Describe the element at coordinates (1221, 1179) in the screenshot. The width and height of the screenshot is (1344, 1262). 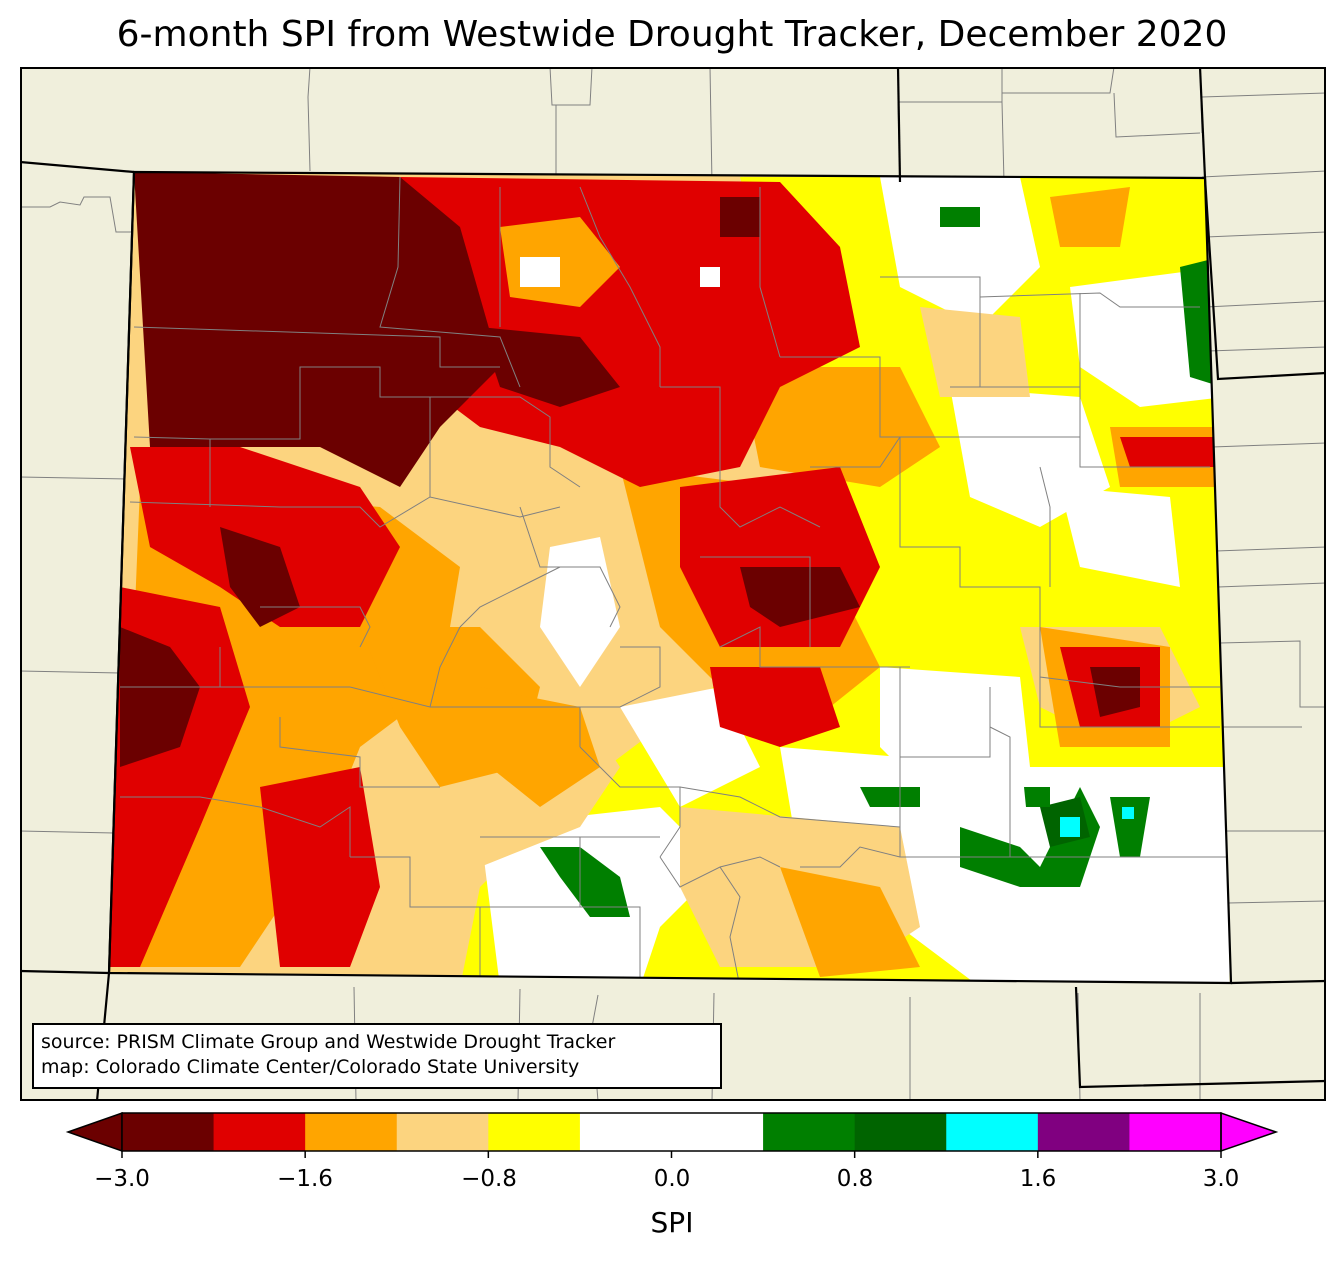
I see `colorbar-tick-label: 3.0` at that location.